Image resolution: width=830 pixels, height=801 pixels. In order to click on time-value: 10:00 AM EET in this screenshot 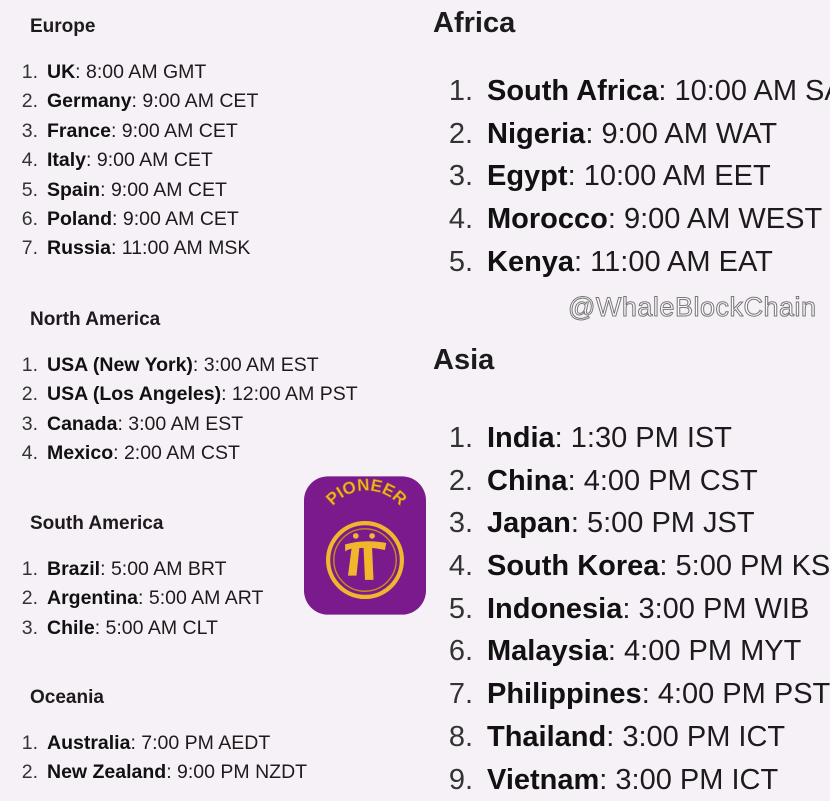, I will do `click(677, 176)`.